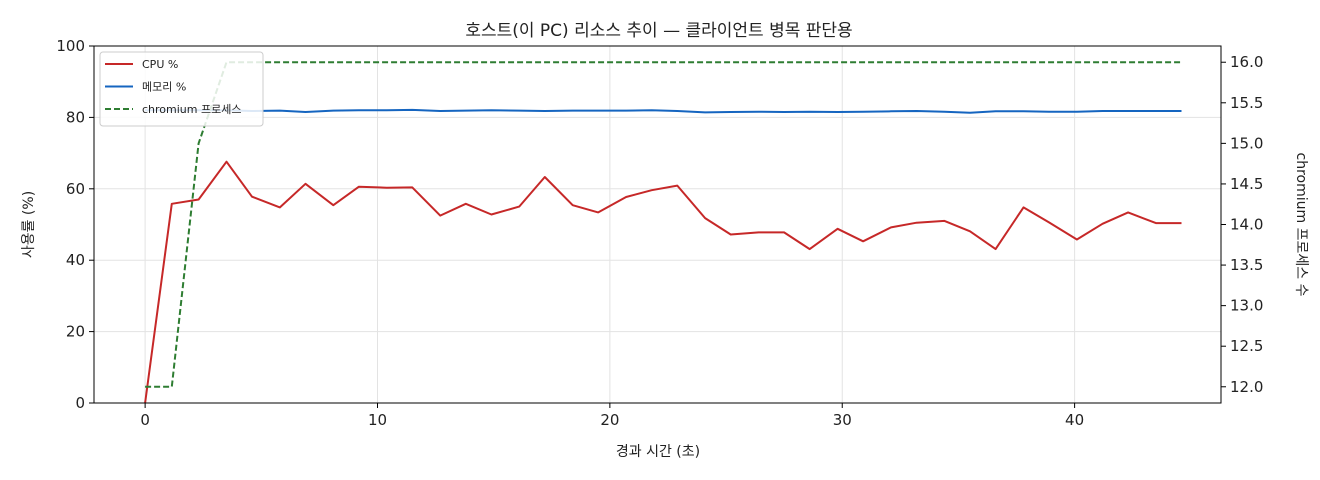 This screenshot has height=480, width=1320. Describe the element at coordinates (75, 332) in the screenshot. I see `y-tick-label: 20` at that location.